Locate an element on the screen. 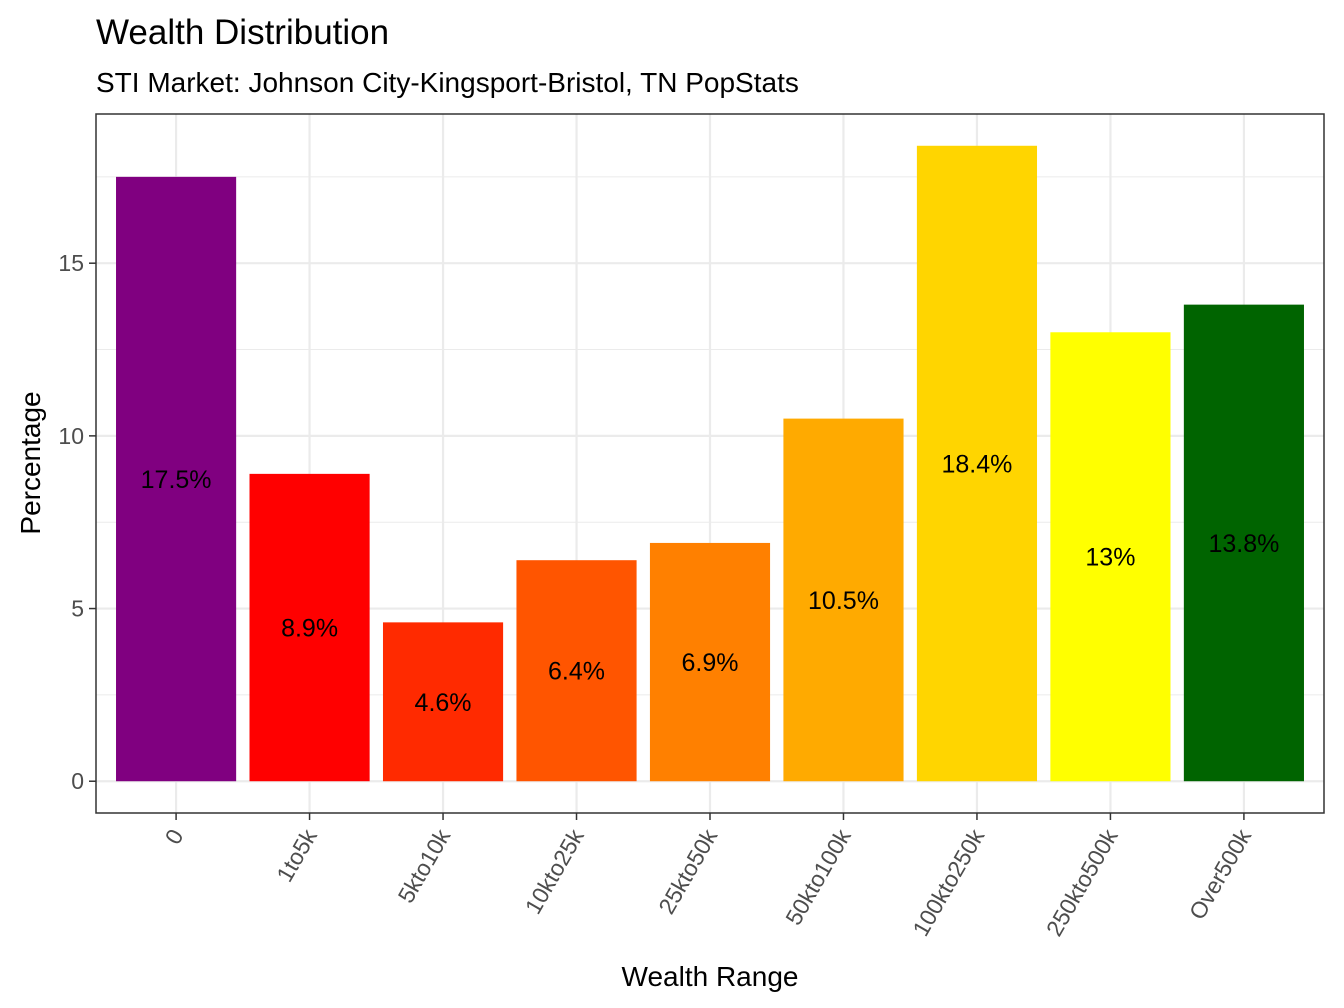 This screenshot has height=1008, width=1344. y-tick-label: 15 is located at coordinates (71, 263).